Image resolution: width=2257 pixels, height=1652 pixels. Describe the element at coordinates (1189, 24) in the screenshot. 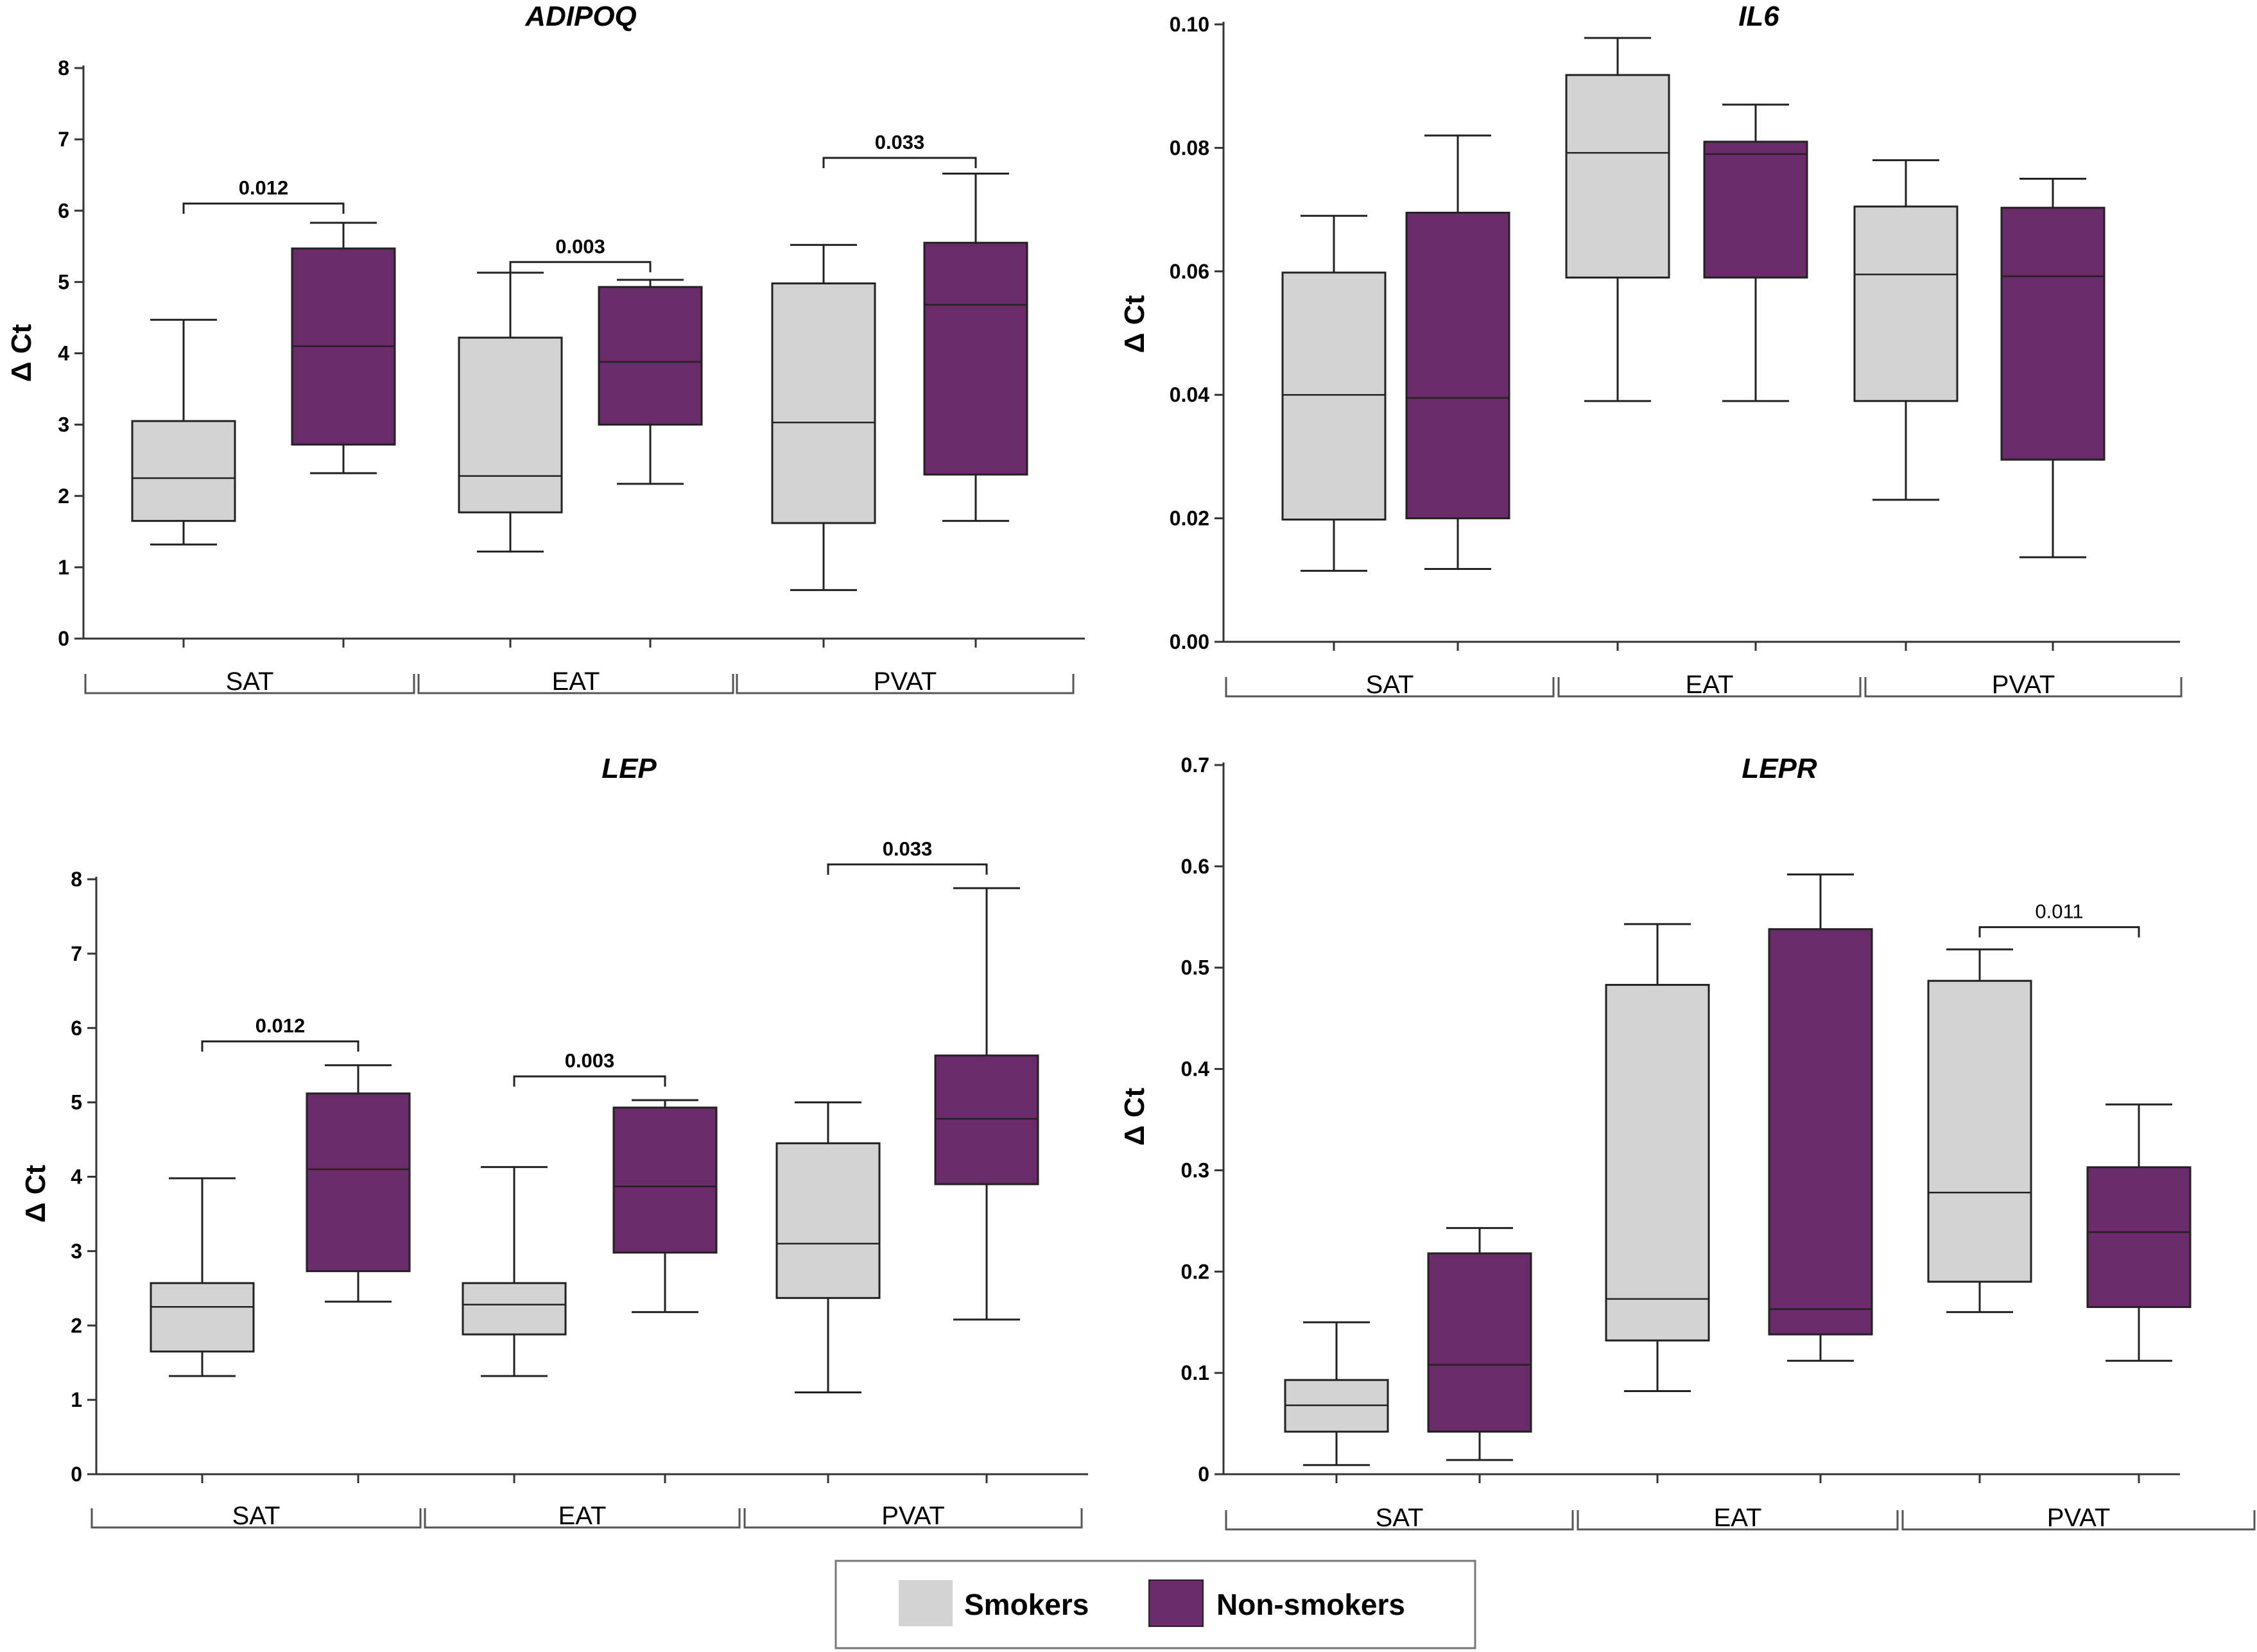

I see `y-tick-label: 0.10` at that location.